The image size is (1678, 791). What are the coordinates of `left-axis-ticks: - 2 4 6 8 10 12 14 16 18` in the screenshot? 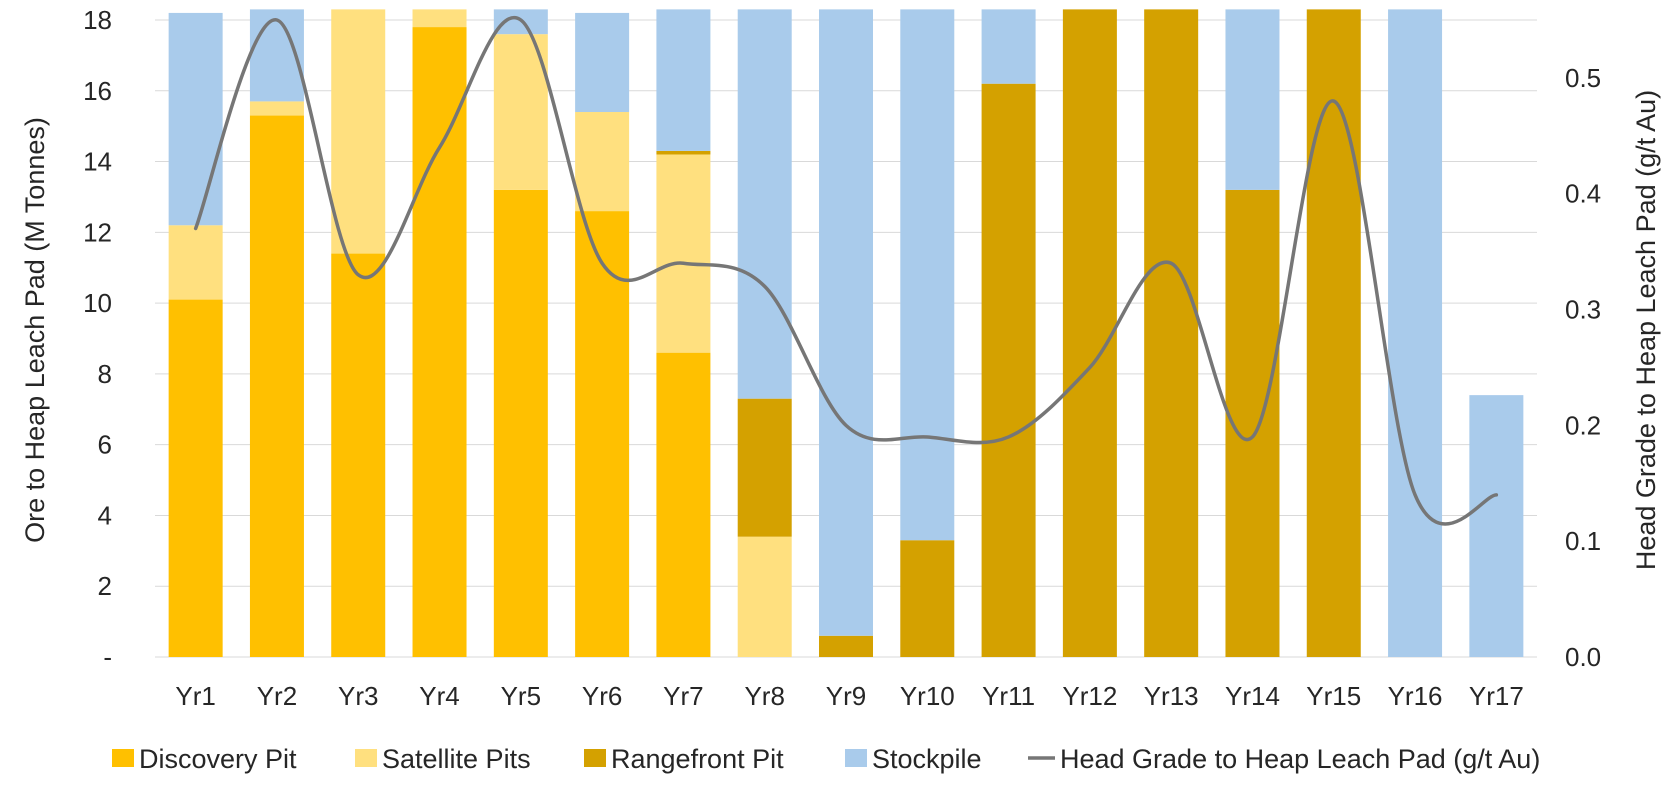 It's located at (97, 338).